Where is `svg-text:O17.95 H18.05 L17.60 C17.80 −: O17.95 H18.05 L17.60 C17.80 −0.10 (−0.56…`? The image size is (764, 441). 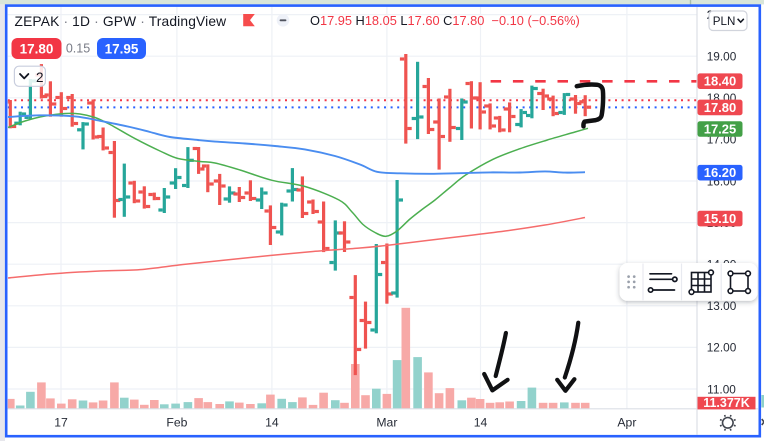
svg-text:O17.95 H18.05 L17.60 C17.80 −: O17.95 H18.05 L17.60 C17.80 −0.10 (−0.56… is located at coordinates (445, 20).